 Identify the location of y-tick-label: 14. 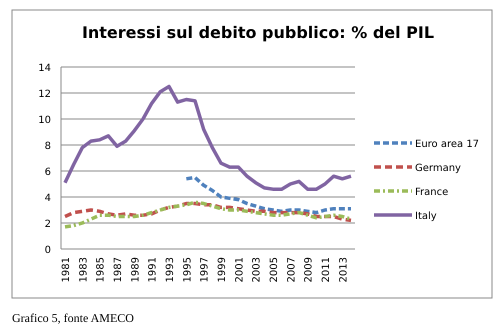
(44, 68).